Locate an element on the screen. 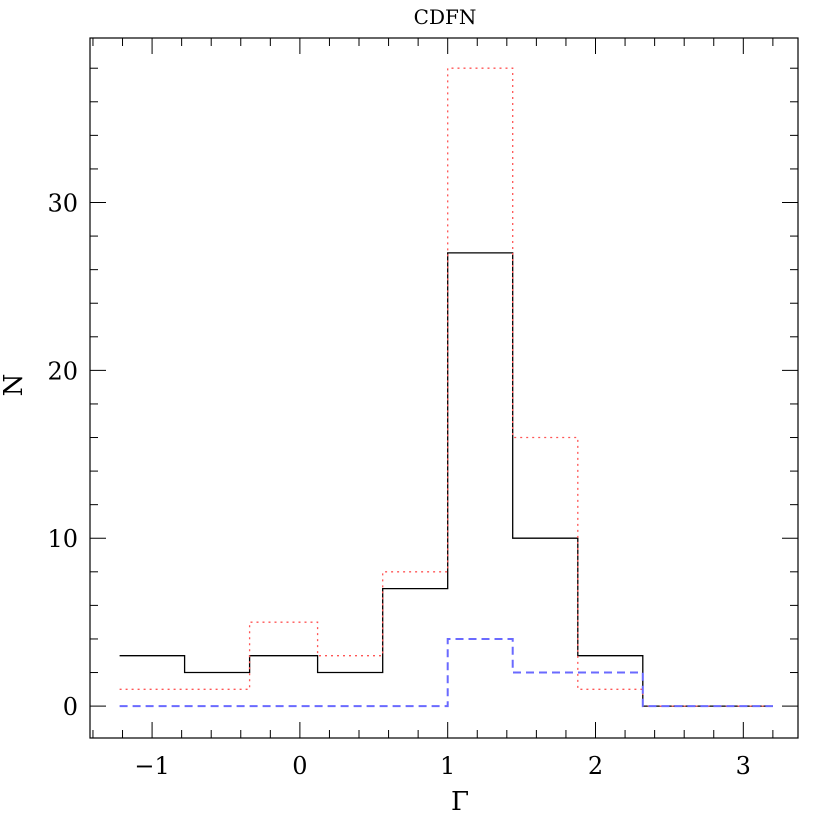  x-tick-label: 0 is located at coordinates (299, 766).